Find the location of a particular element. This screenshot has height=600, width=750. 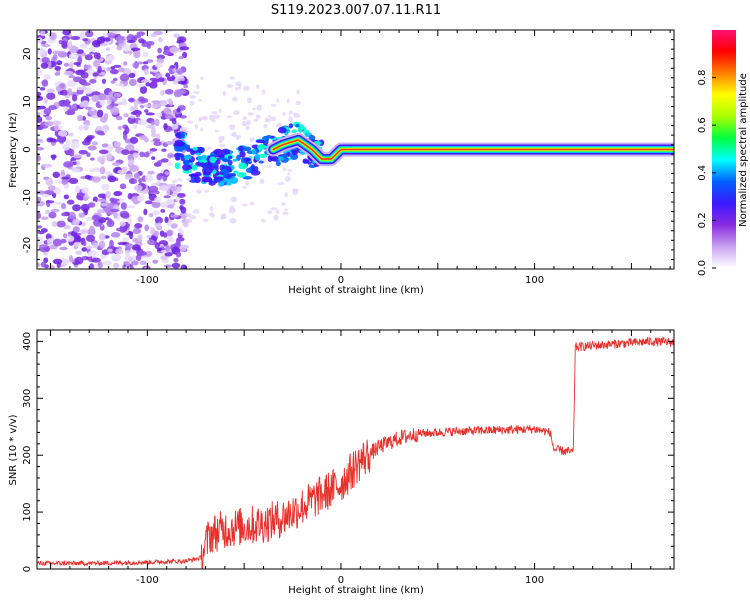

top-ylabel: Frequency (Hz) is located at coordinates (13, 150).